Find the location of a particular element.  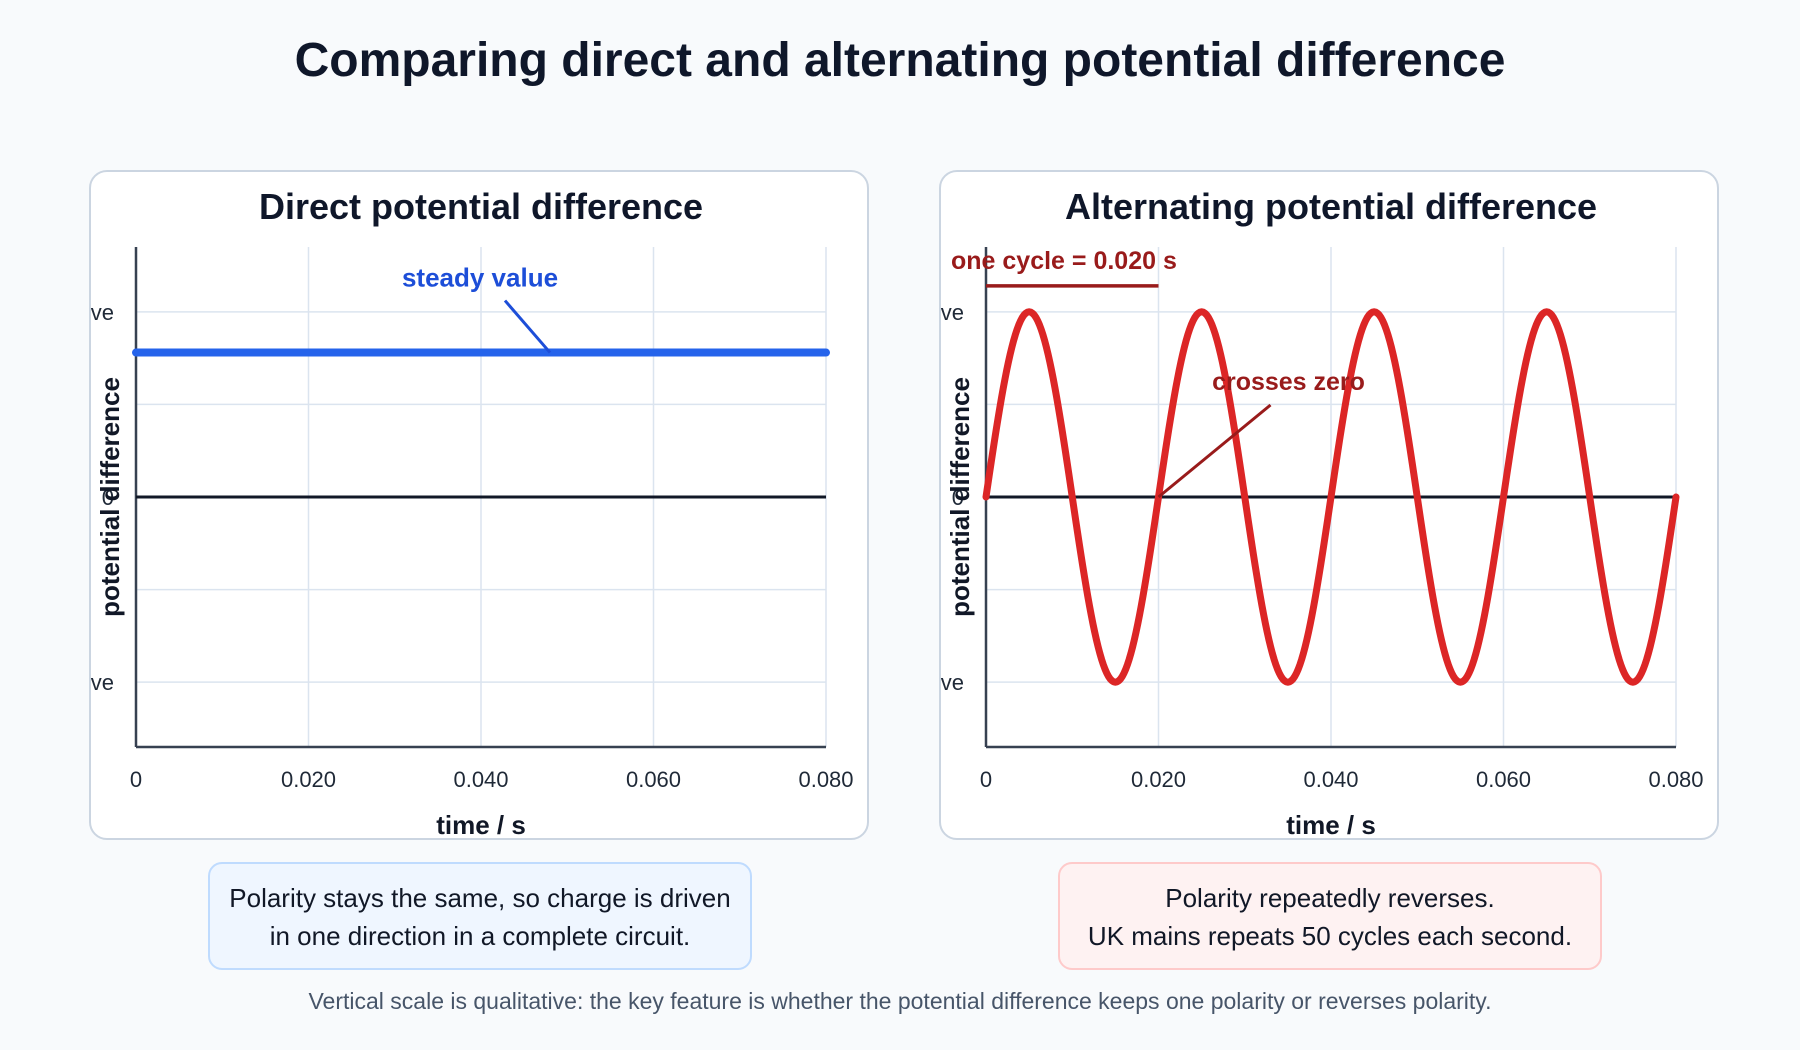

dc-y-tick-label: negative is located at coordinates (102, 682).